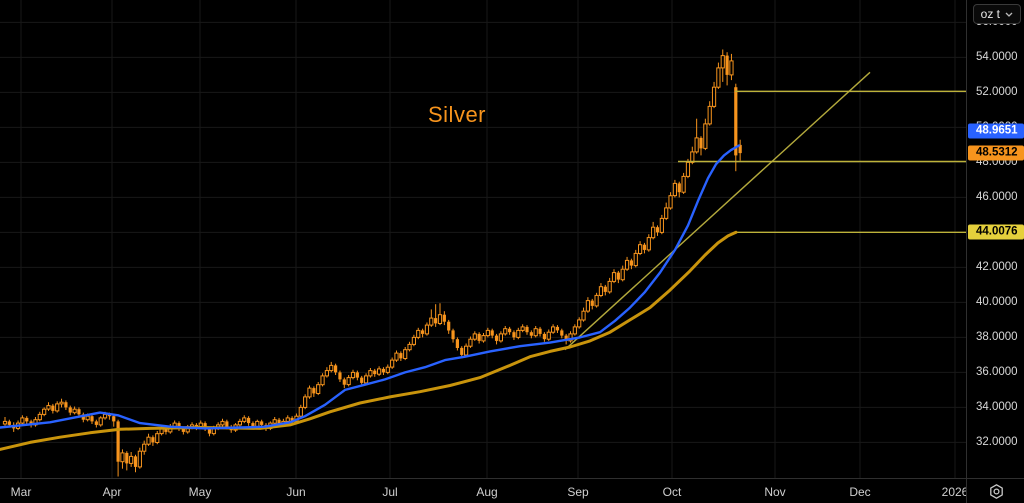  What do you see at coordinates (997, 197) in the screenshot?
I see `price-axis-label: 46.0000` at bounding box center [997, 197].